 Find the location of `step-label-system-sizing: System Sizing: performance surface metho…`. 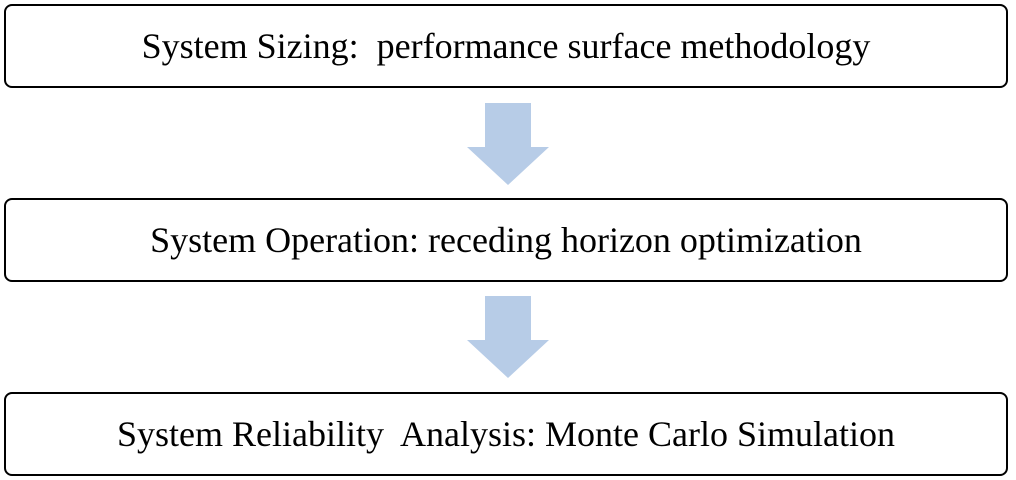

step-label-system-sizing: System Sizing: performance surface metho… is located at coordinates (506, 46).